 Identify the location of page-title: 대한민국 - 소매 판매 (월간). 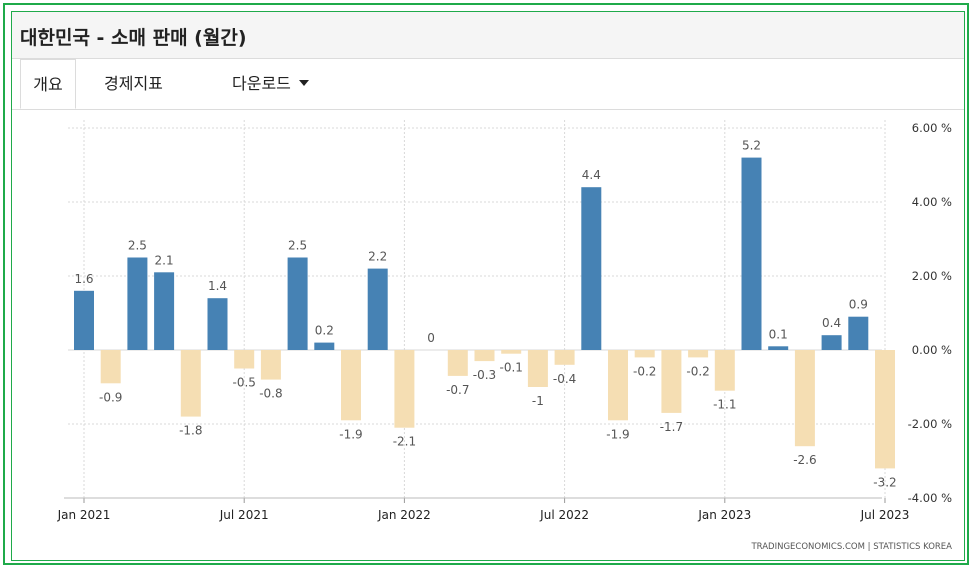
(133, 38).